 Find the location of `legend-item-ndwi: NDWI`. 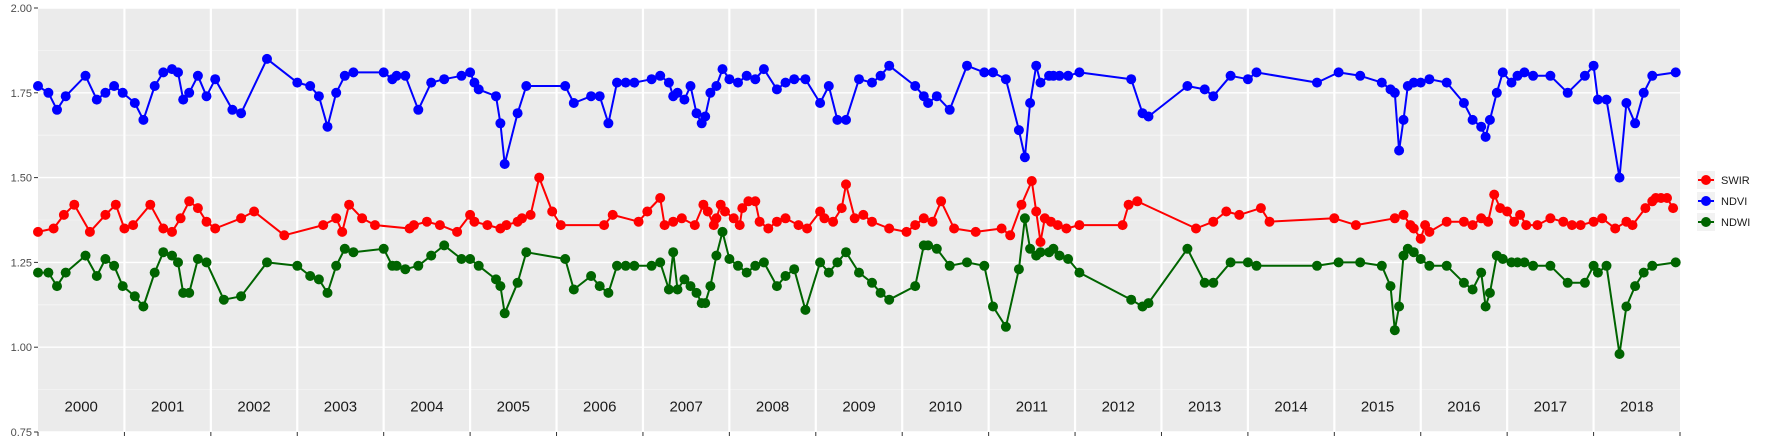

legend-item-ndwi: NDWI is located at coordinates (1723, 222).